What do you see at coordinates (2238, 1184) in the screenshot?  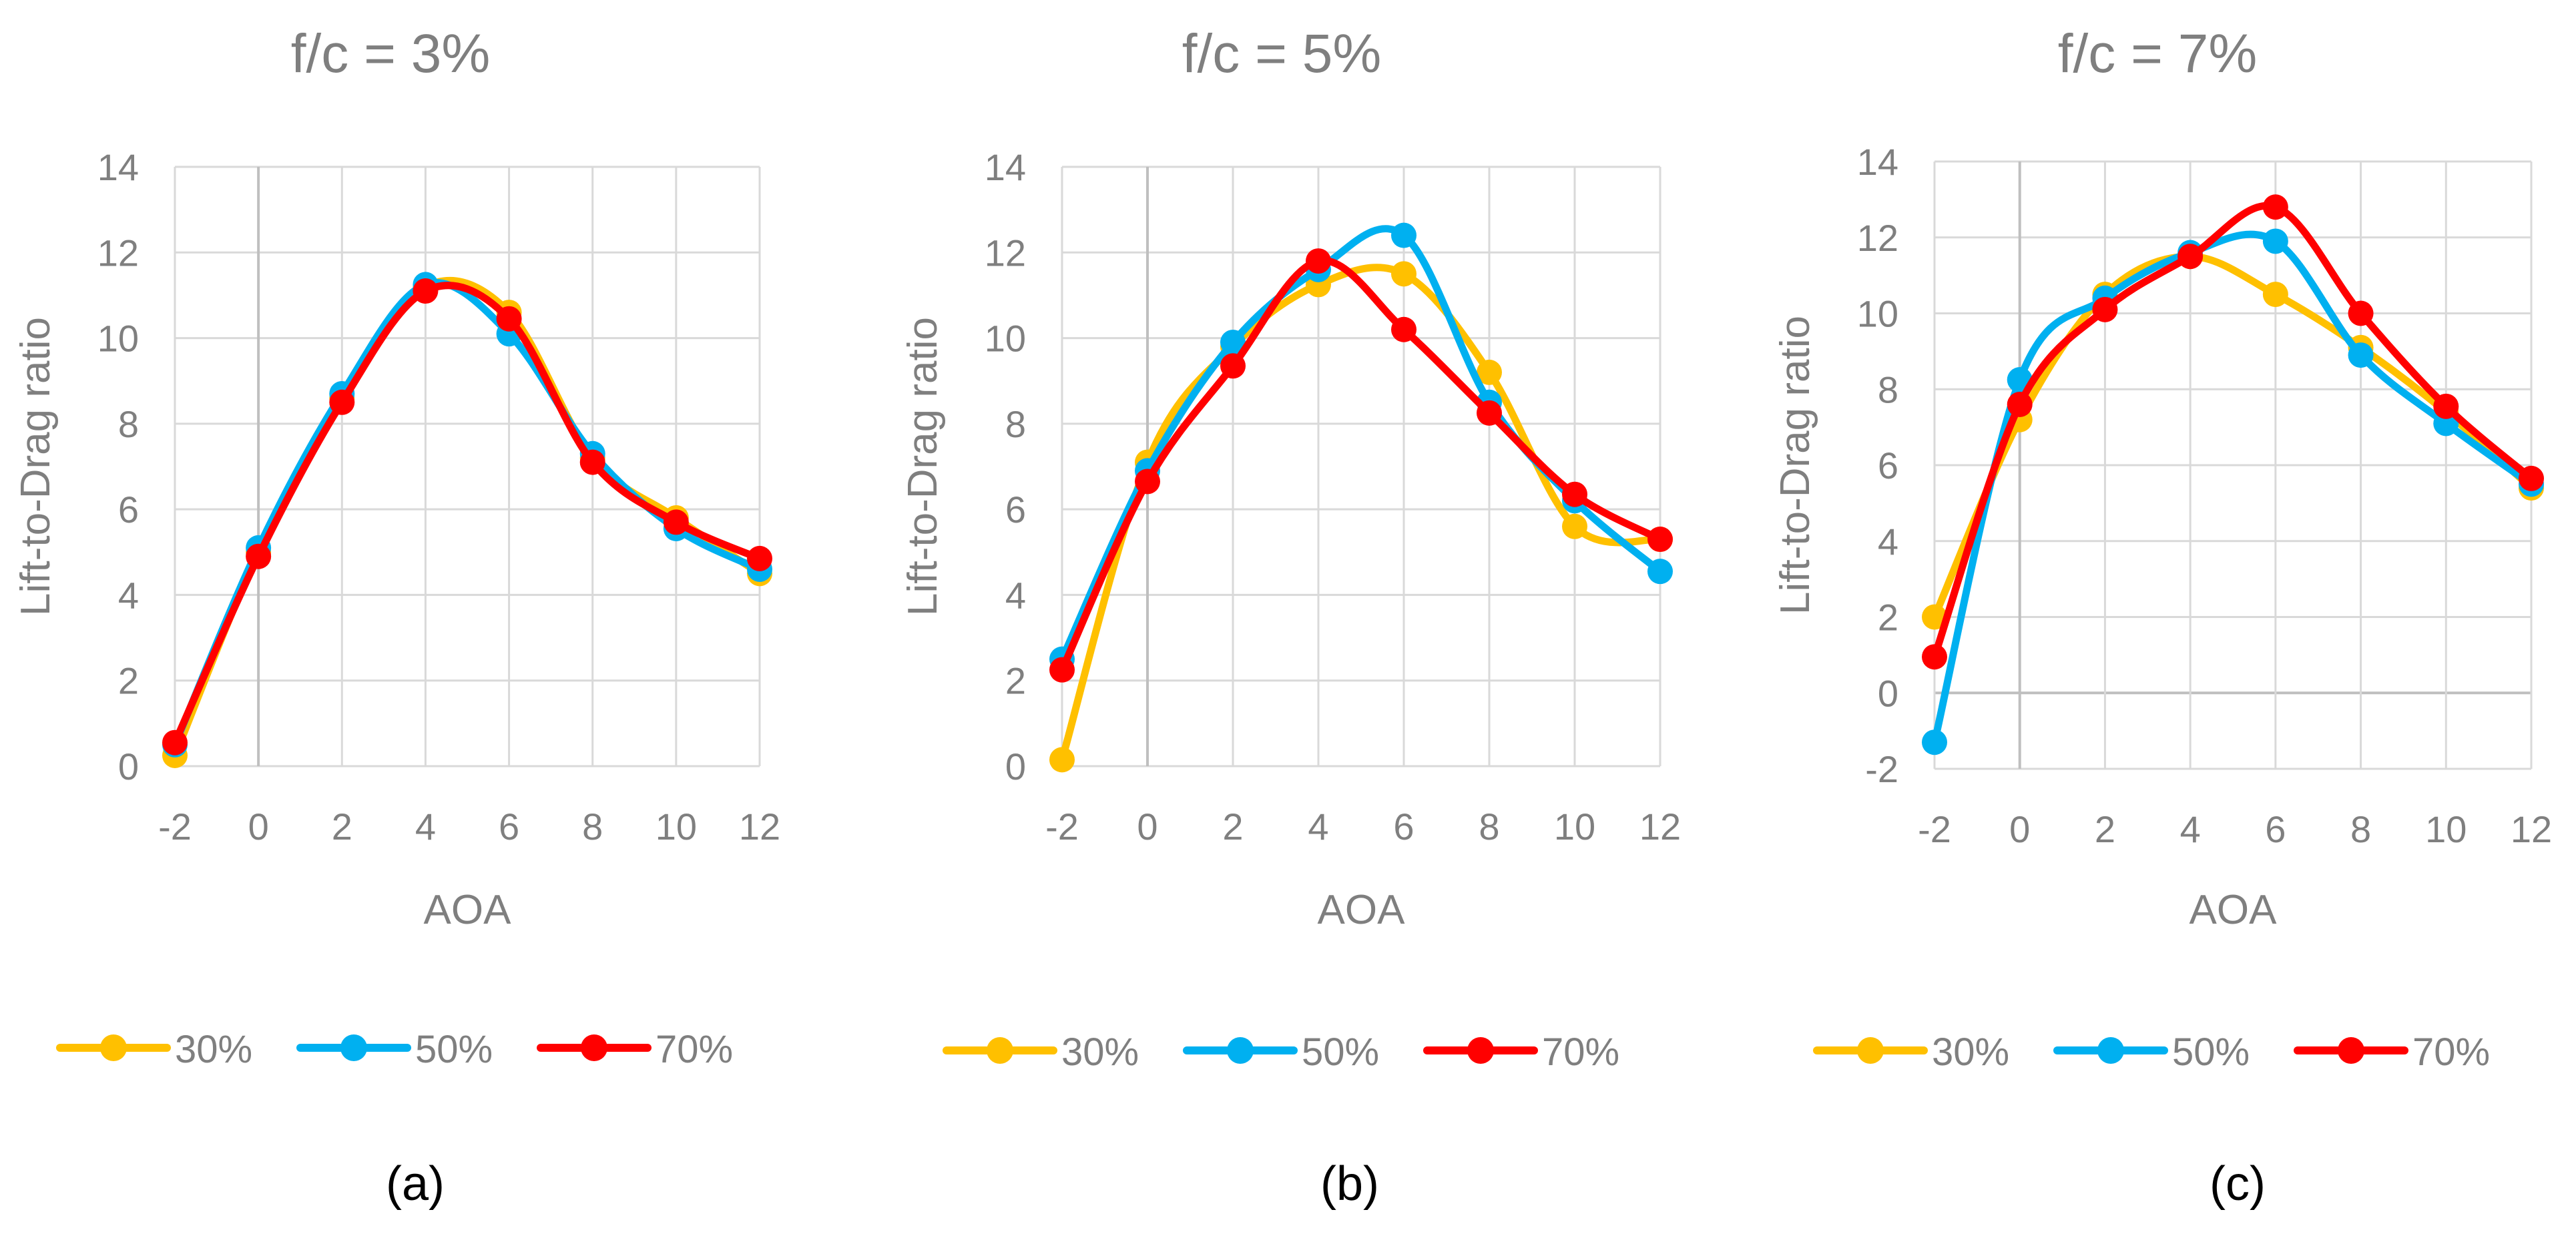 I see `panel-label: (c)` at bounding box center [2238, 1184].